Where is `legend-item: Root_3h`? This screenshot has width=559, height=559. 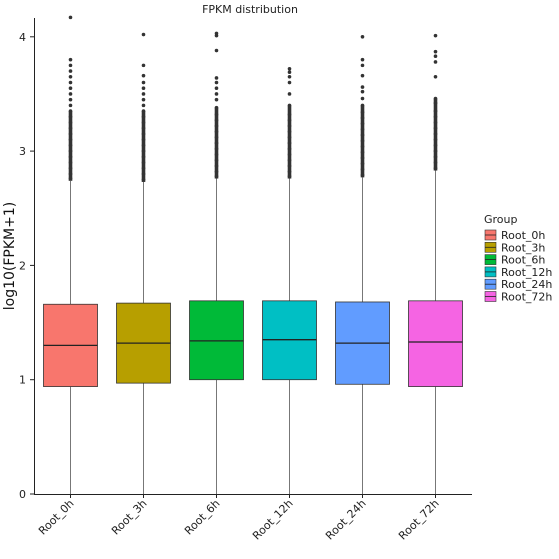
legend-item: Root_3h is located at coordinates (514, 247).